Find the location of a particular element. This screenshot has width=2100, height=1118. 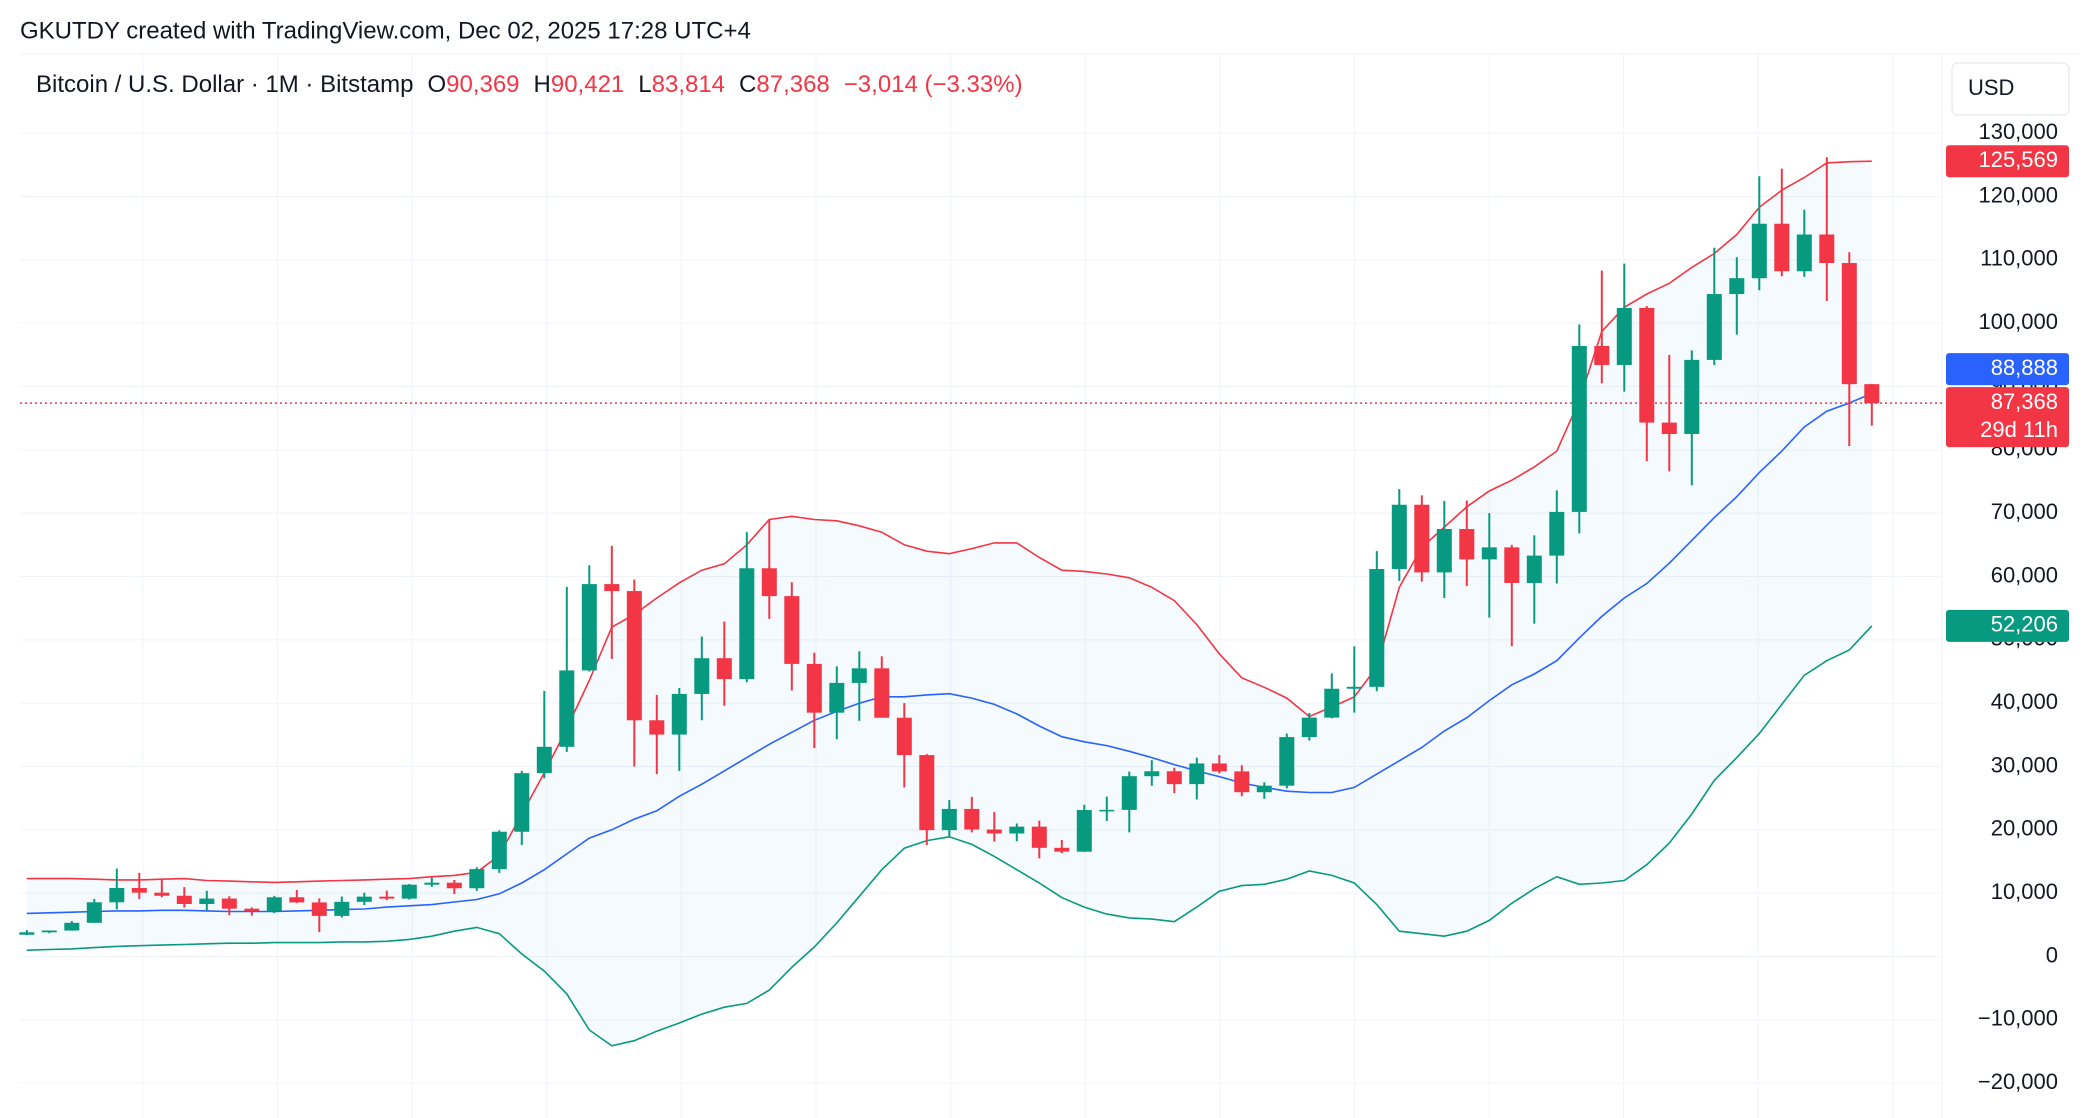

upper-band-label-box is located at coordinates (2007, 161).